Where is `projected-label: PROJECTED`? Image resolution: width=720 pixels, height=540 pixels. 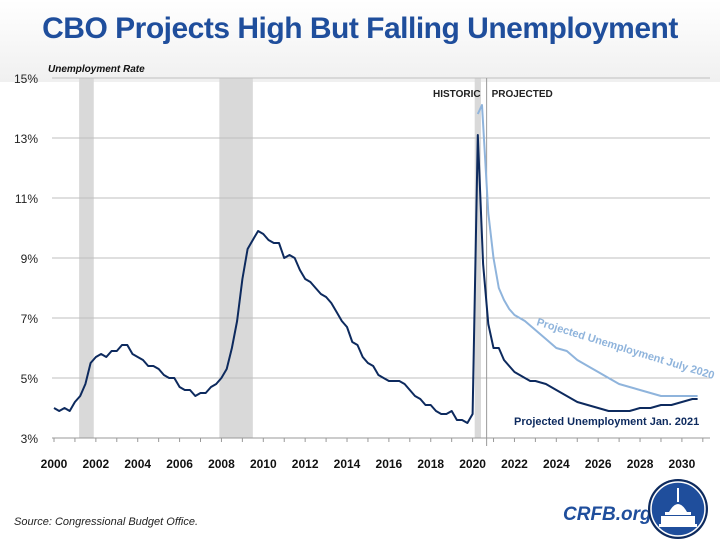 projected-label: PROJECTED is located at coordinates (522, 94).